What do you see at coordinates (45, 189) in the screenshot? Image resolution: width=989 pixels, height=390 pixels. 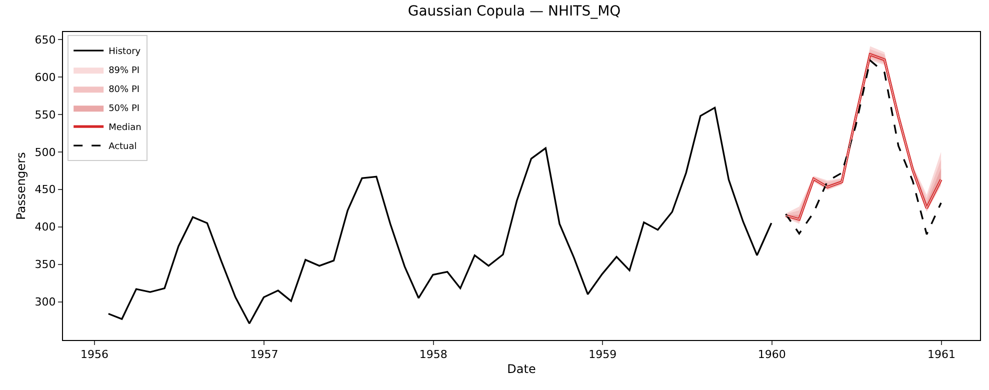 I see `y-tick-label: 450` at bounding box center [45, 189].